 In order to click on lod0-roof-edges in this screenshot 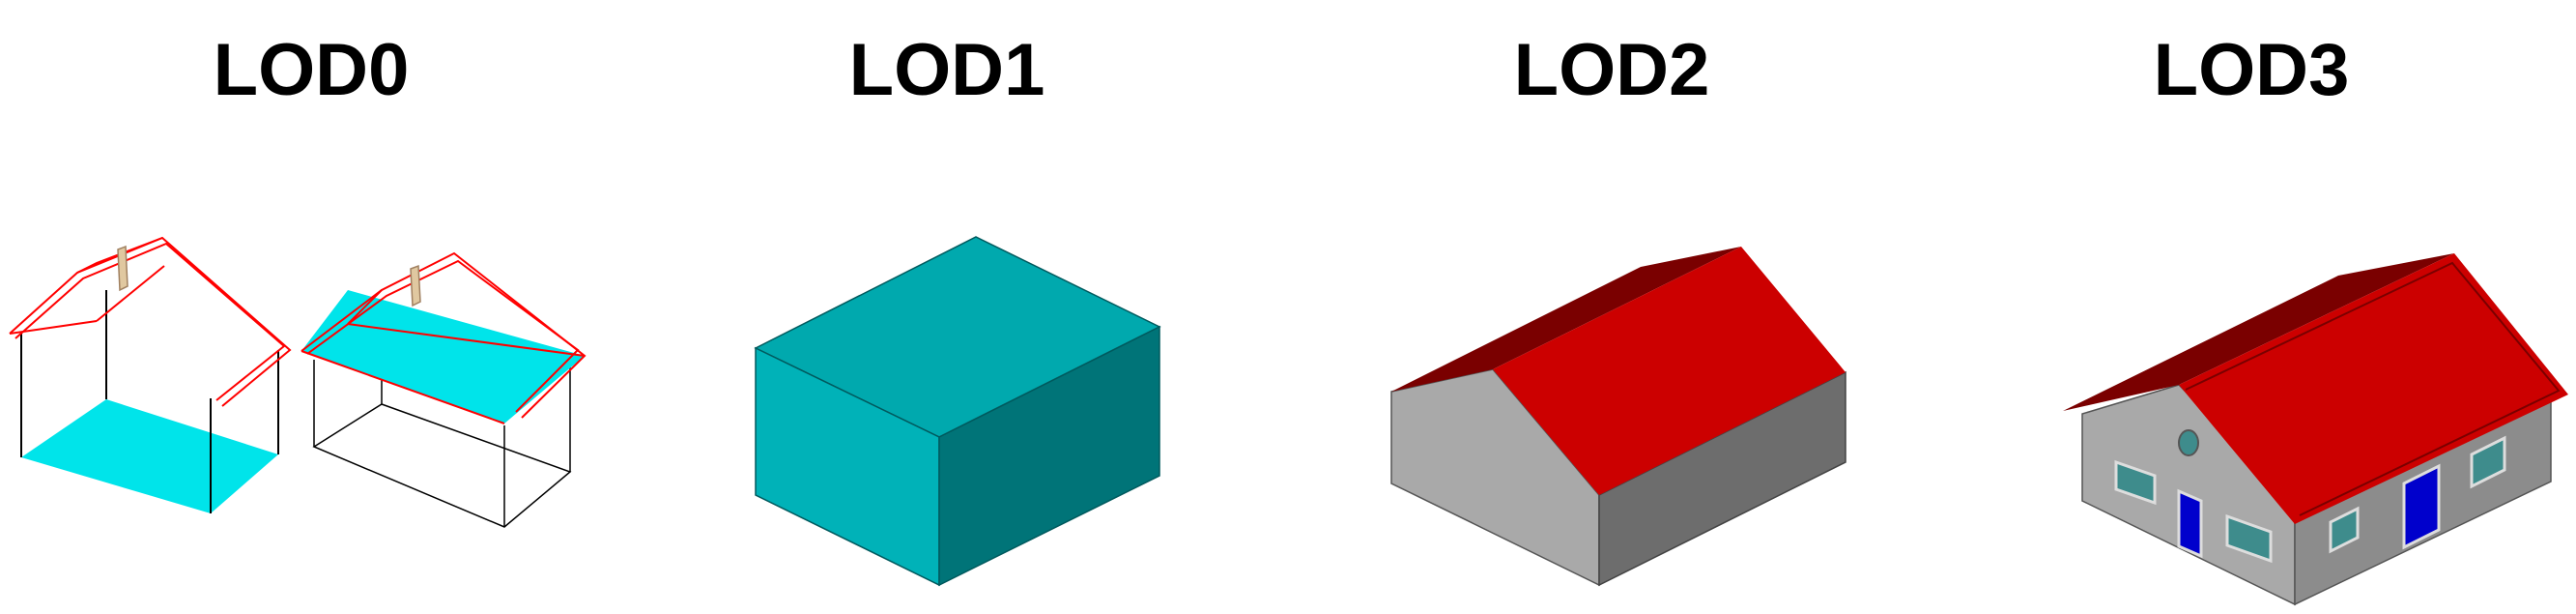, I will do `click(444, 338)`.